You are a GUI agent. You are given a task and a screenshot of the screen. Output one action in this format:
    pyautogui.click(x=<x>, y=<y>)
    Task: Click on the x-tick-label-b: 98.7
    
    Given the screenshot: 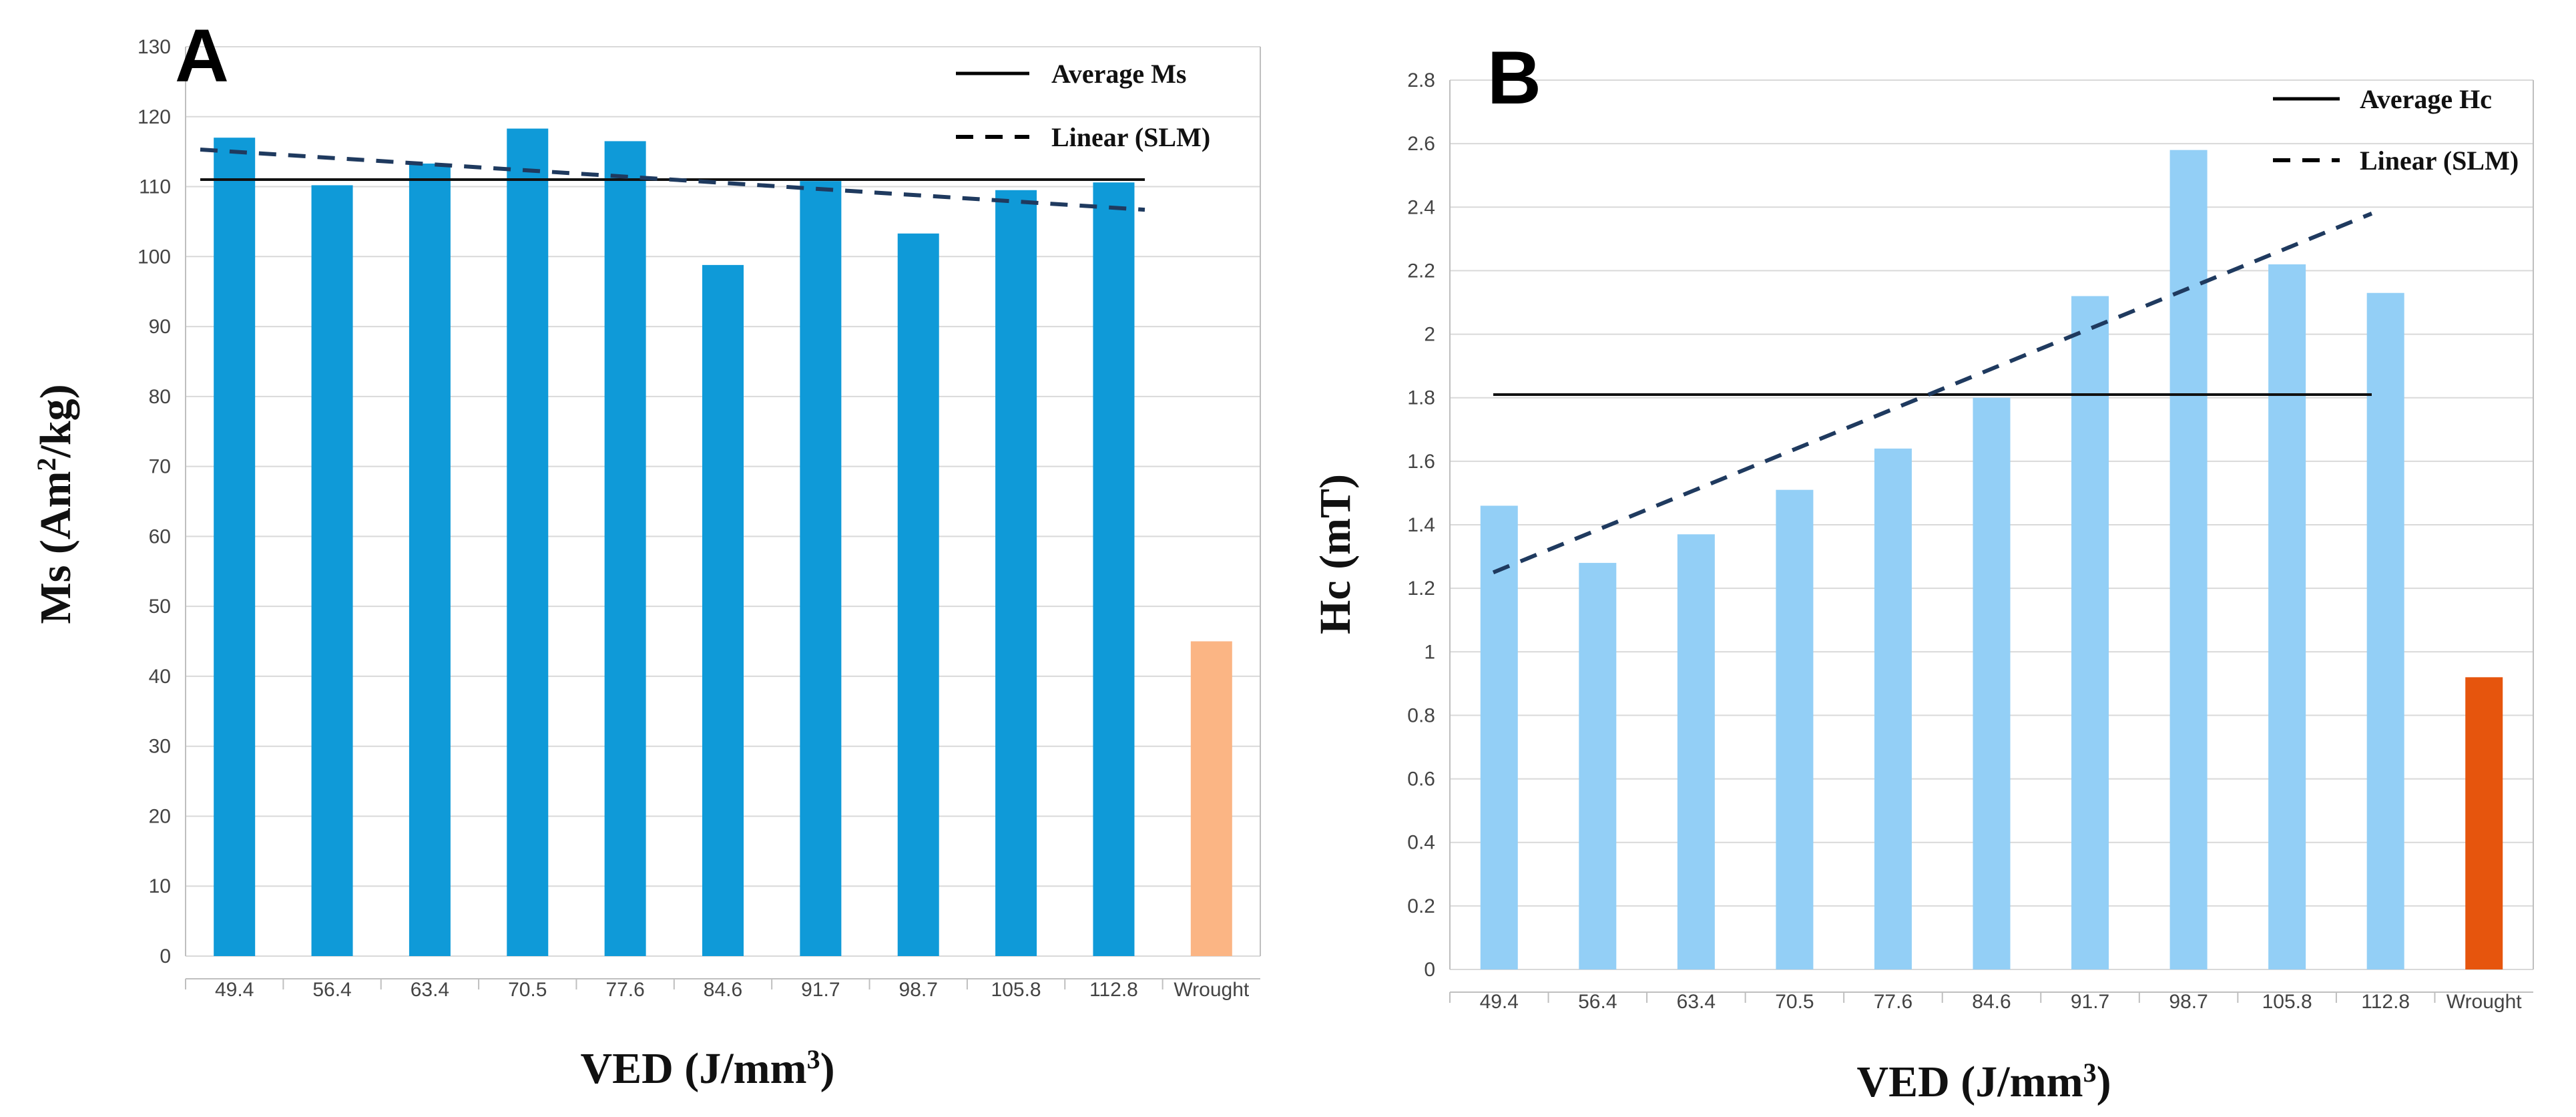 What is the action you would take?
    pyautogui.click(x=2188, y=1002)
    